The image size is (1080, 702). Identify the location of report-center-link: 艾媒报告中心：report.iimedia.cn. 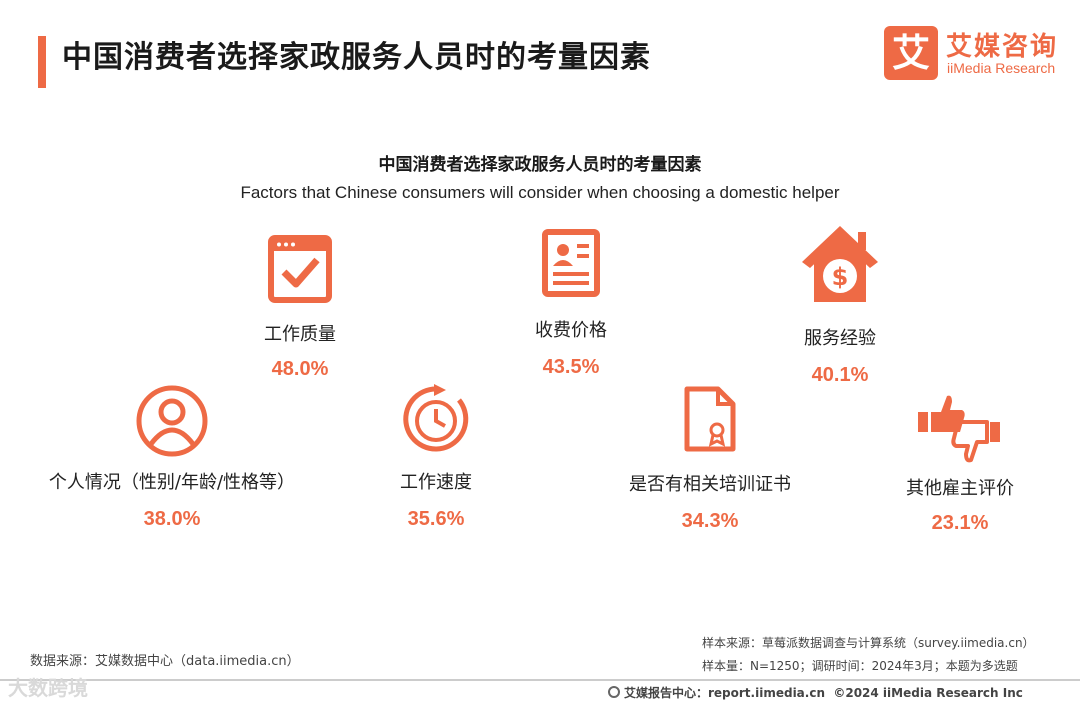
(724, 693).